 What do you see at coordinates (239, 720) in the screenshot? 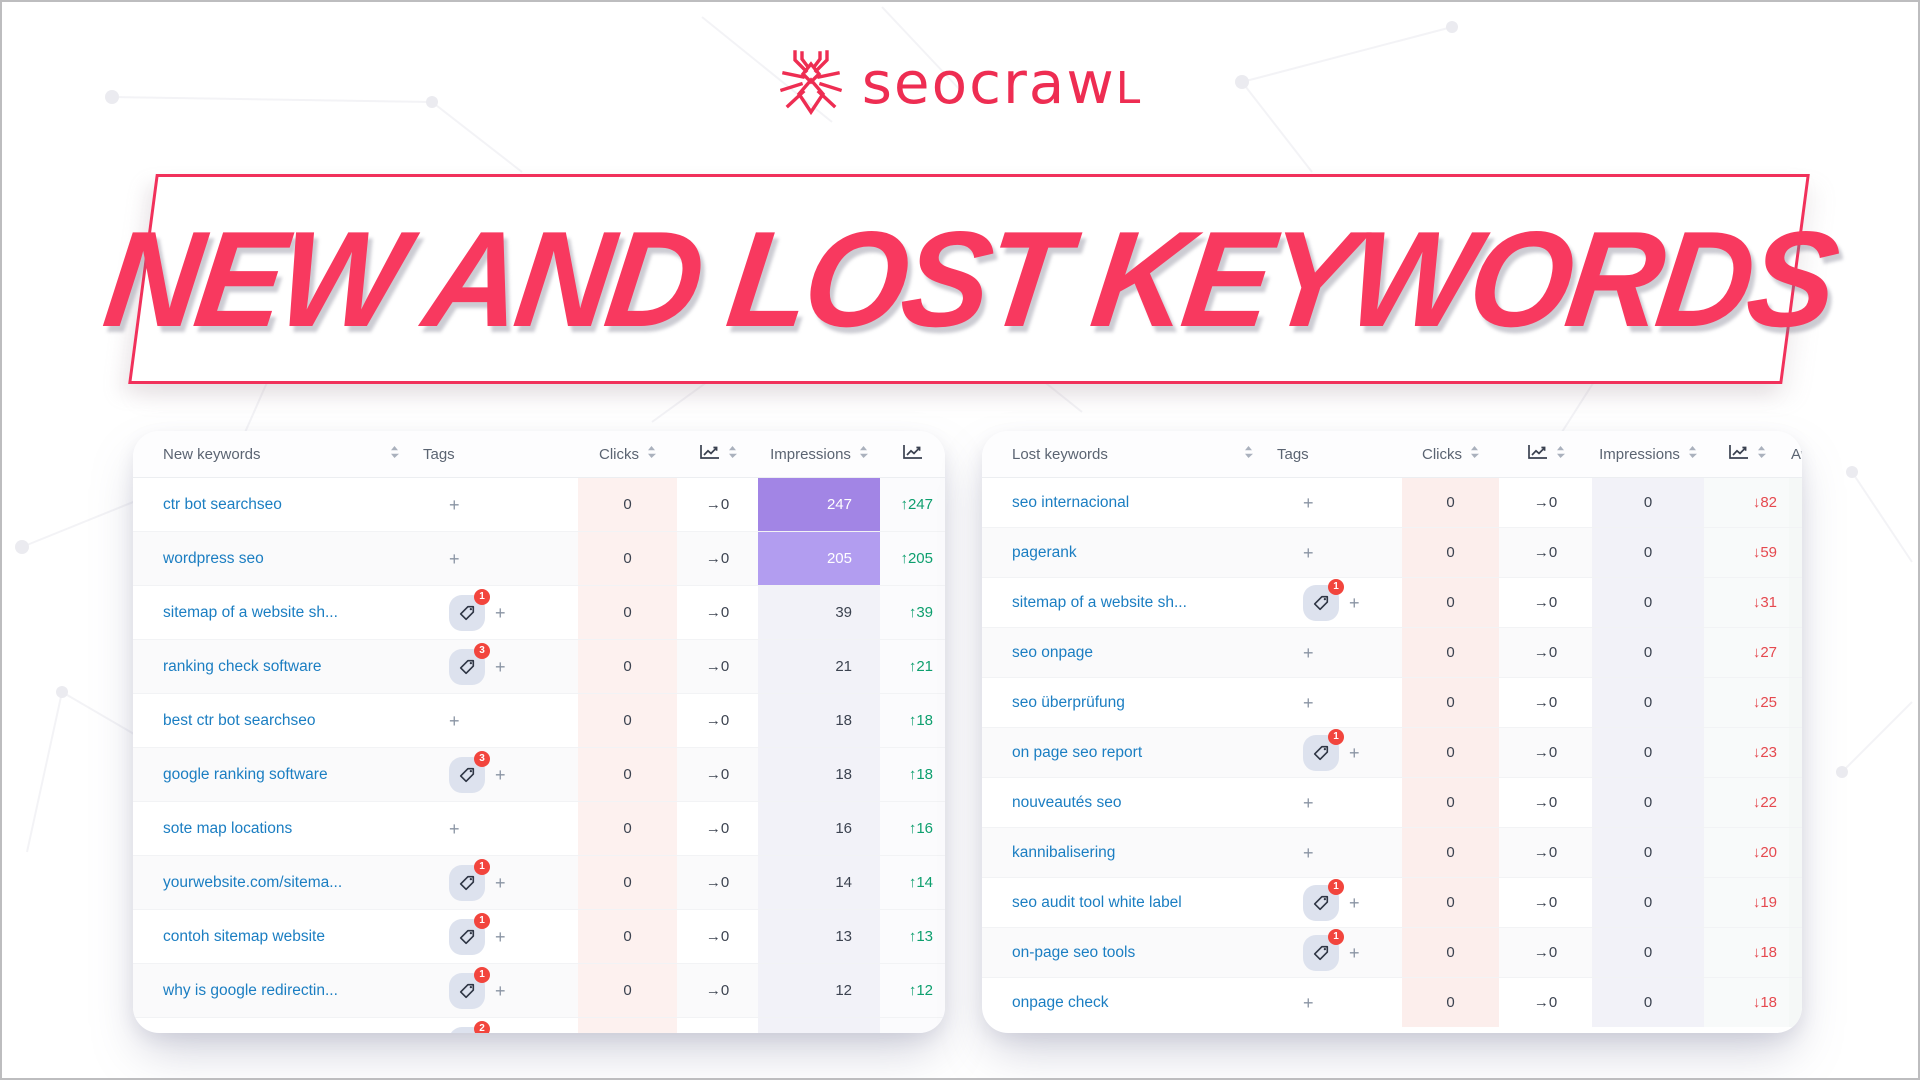
I see `keyword-link: best ctr bot searchseo` at bounding box center [239, 720].